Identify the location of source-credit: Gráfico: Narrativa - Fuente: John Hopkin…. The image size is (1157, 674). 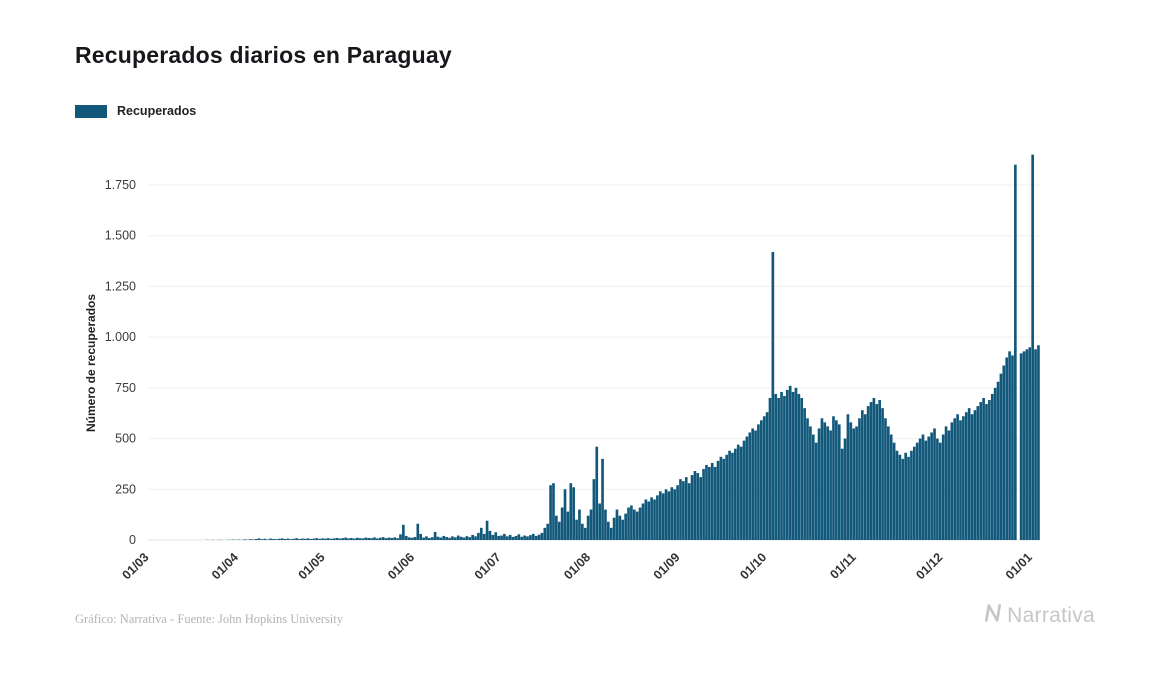
(209, 619).